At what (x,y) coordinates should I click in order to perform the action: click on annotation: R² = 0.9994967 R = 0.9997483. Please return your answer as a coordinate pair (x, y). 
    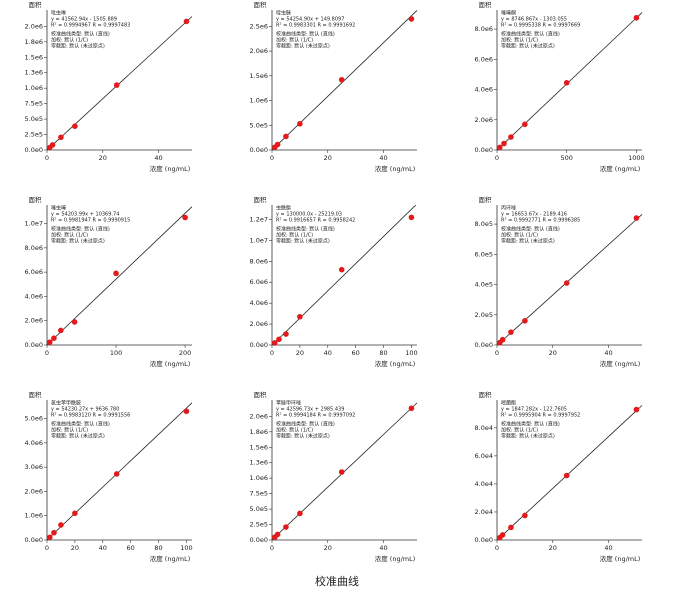
    Looking at the image, I should click on (90, 26).